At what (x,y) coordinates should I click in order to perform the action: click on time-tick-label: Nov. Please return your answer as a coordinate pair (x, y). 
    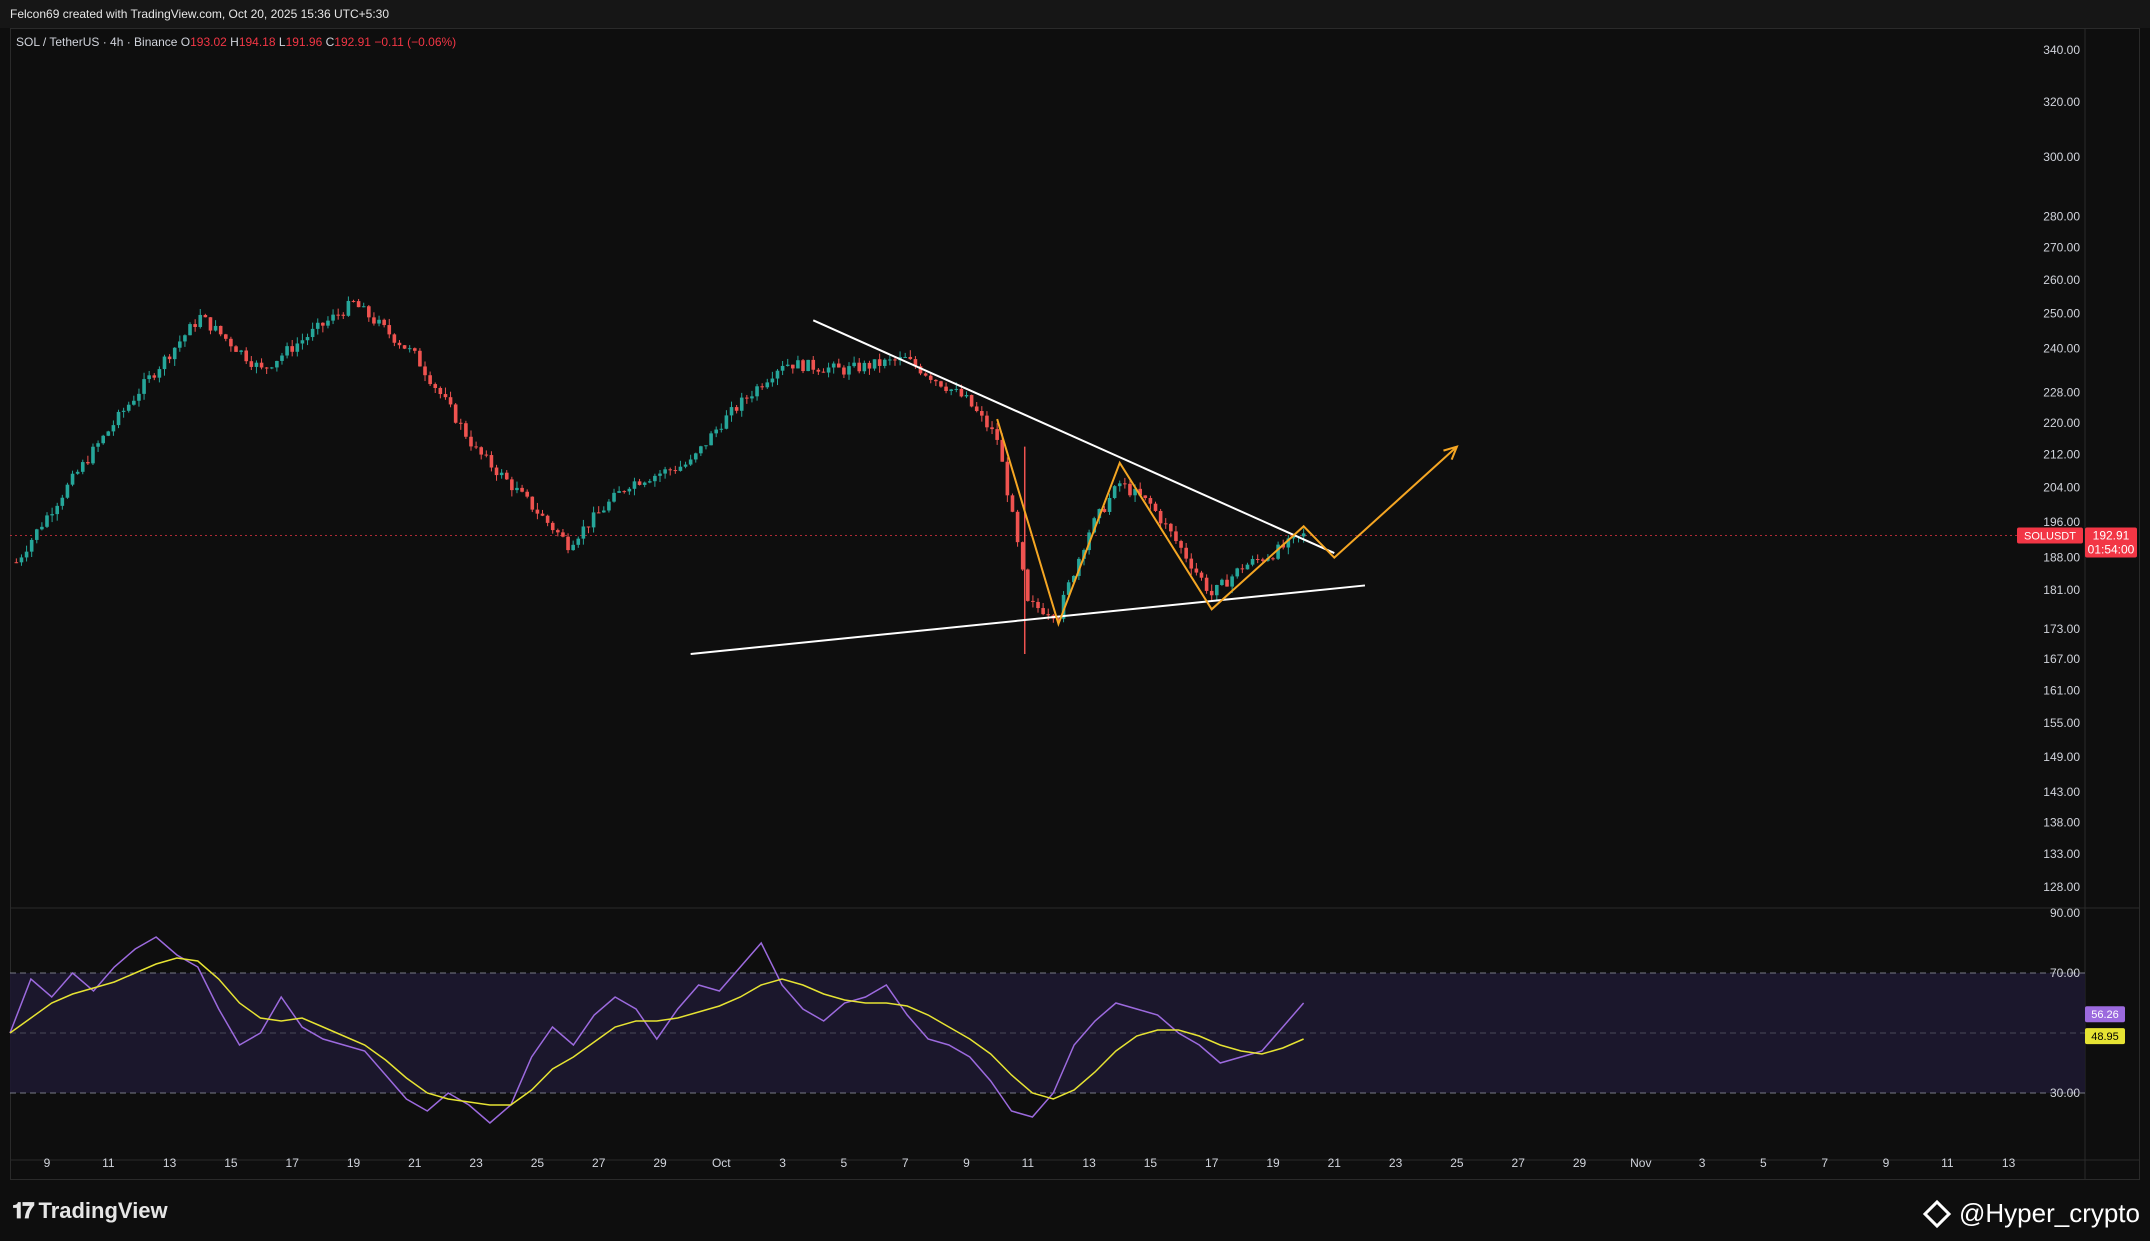
    Looking at the image, I should click on (1640, 1163).